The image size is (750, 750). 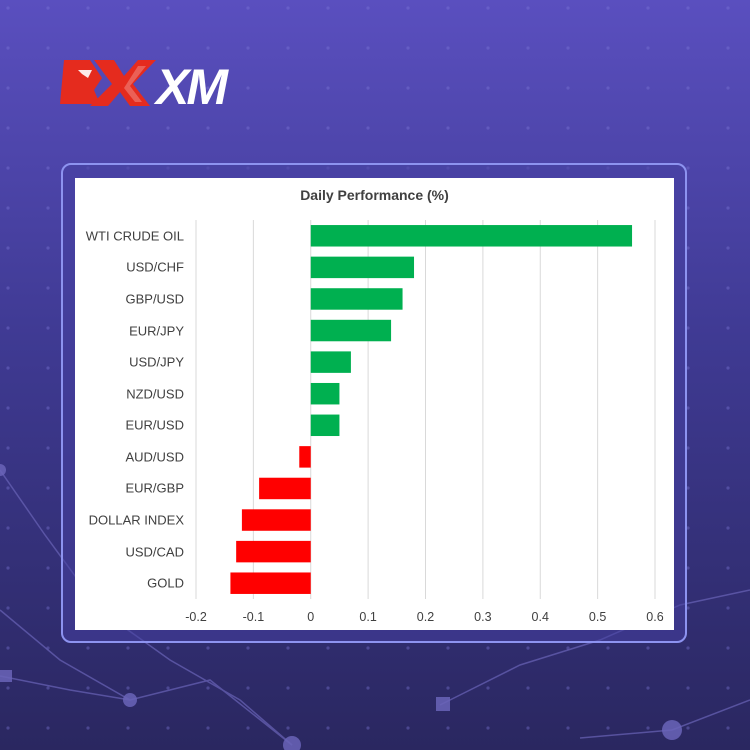 I want to click on category-label: GBP/USD, so click(x=154, y=299).